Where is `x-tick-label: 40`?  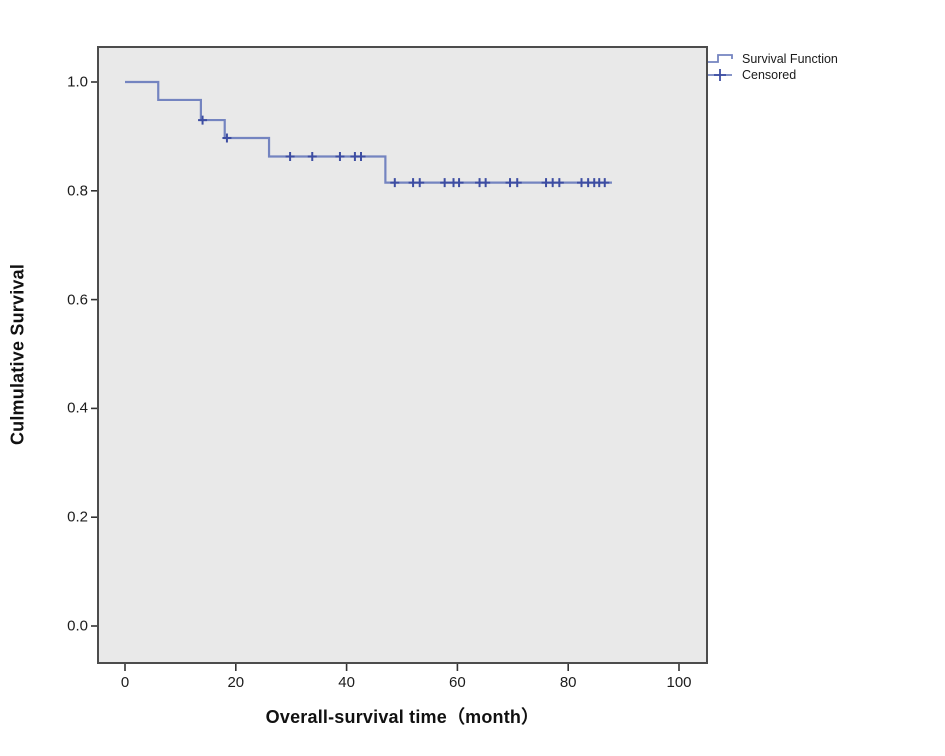 x-tick-label: 40 is located at coordinates (346, 682).